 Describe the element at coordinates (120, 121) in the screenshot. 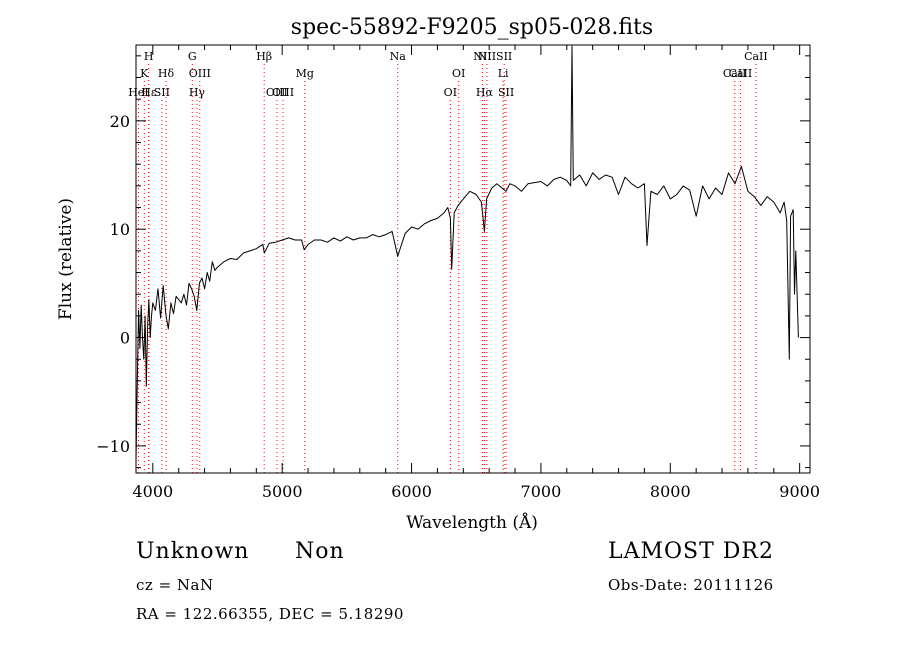

I see `y-tick-label: 20` at that location.